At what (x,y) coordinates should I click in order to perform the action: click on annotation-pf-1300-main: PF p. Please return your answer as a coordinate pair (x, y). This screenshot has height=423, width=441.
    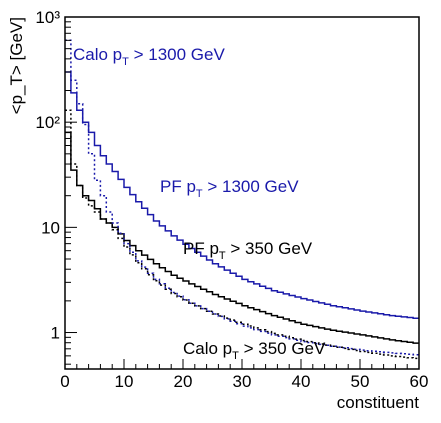
    Looking at the image, I should click on (178, 186).